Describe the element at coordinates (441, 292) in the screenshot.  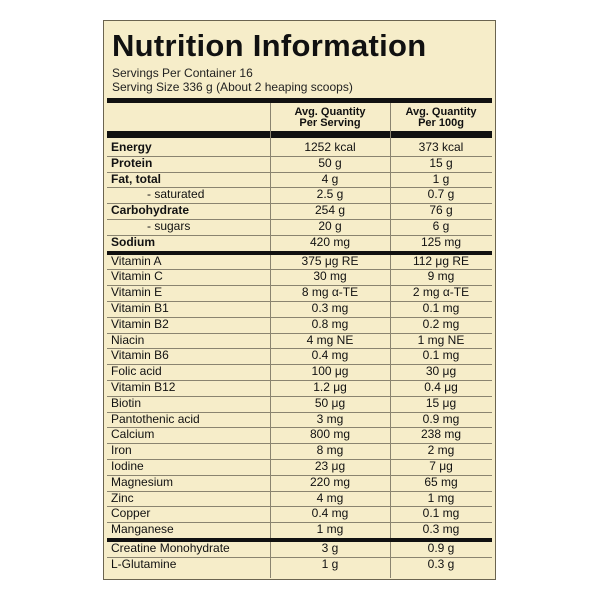
I see `per-100g: 2 mg α-TE` at that location.